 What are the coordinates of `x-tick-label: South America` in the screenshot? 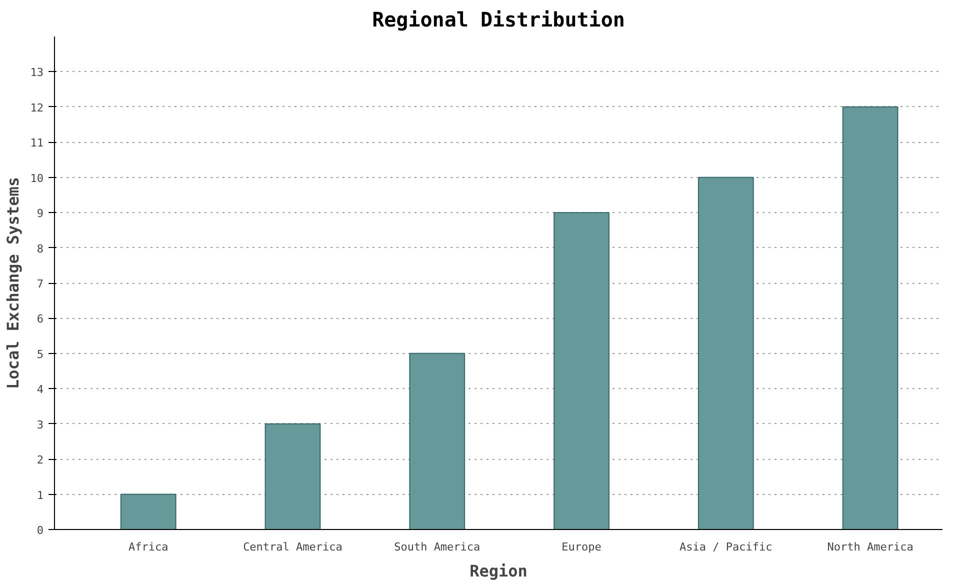 It's located at (437, 547).